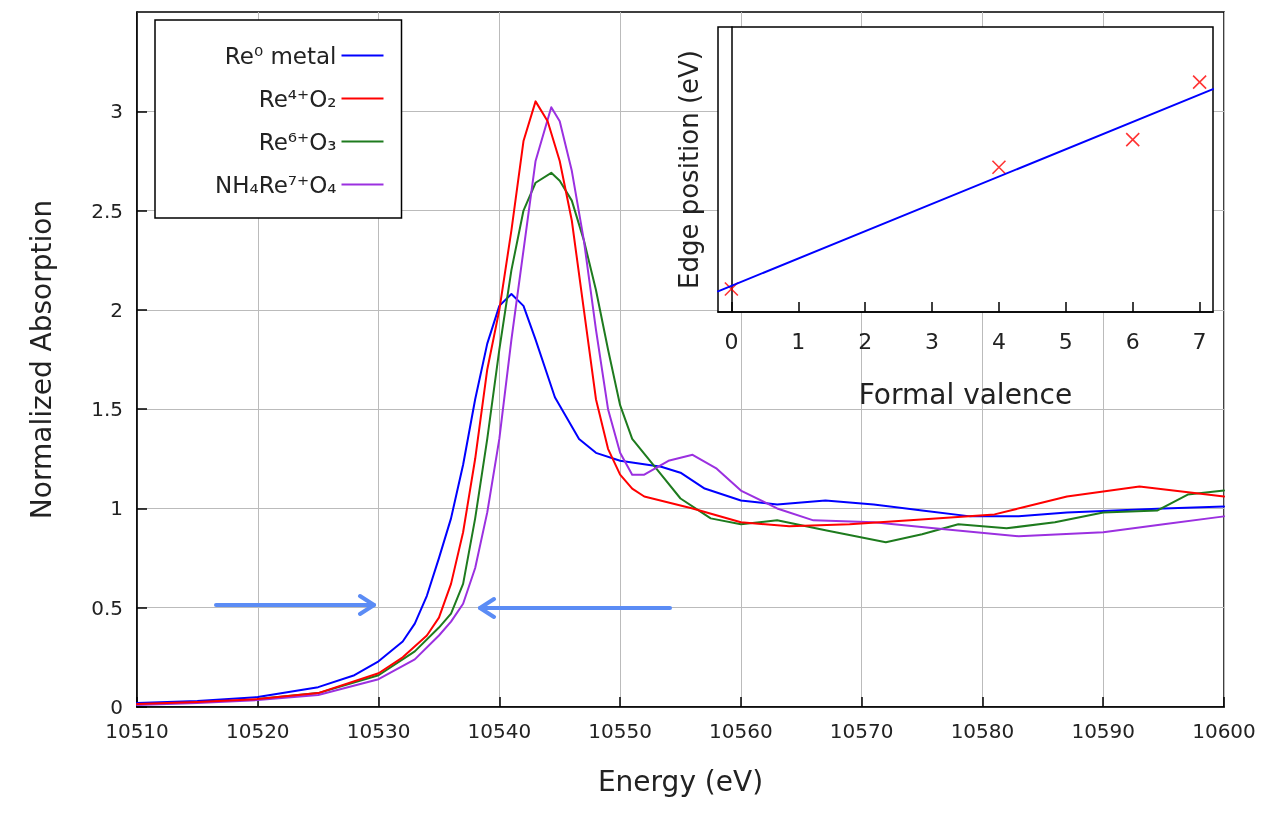 The height and width of the screenshot is (825, 1277). Describe the element at coordinates (689, 169) in the screenshot. I see `y-axis-title: Edge position (eV)` at that location.